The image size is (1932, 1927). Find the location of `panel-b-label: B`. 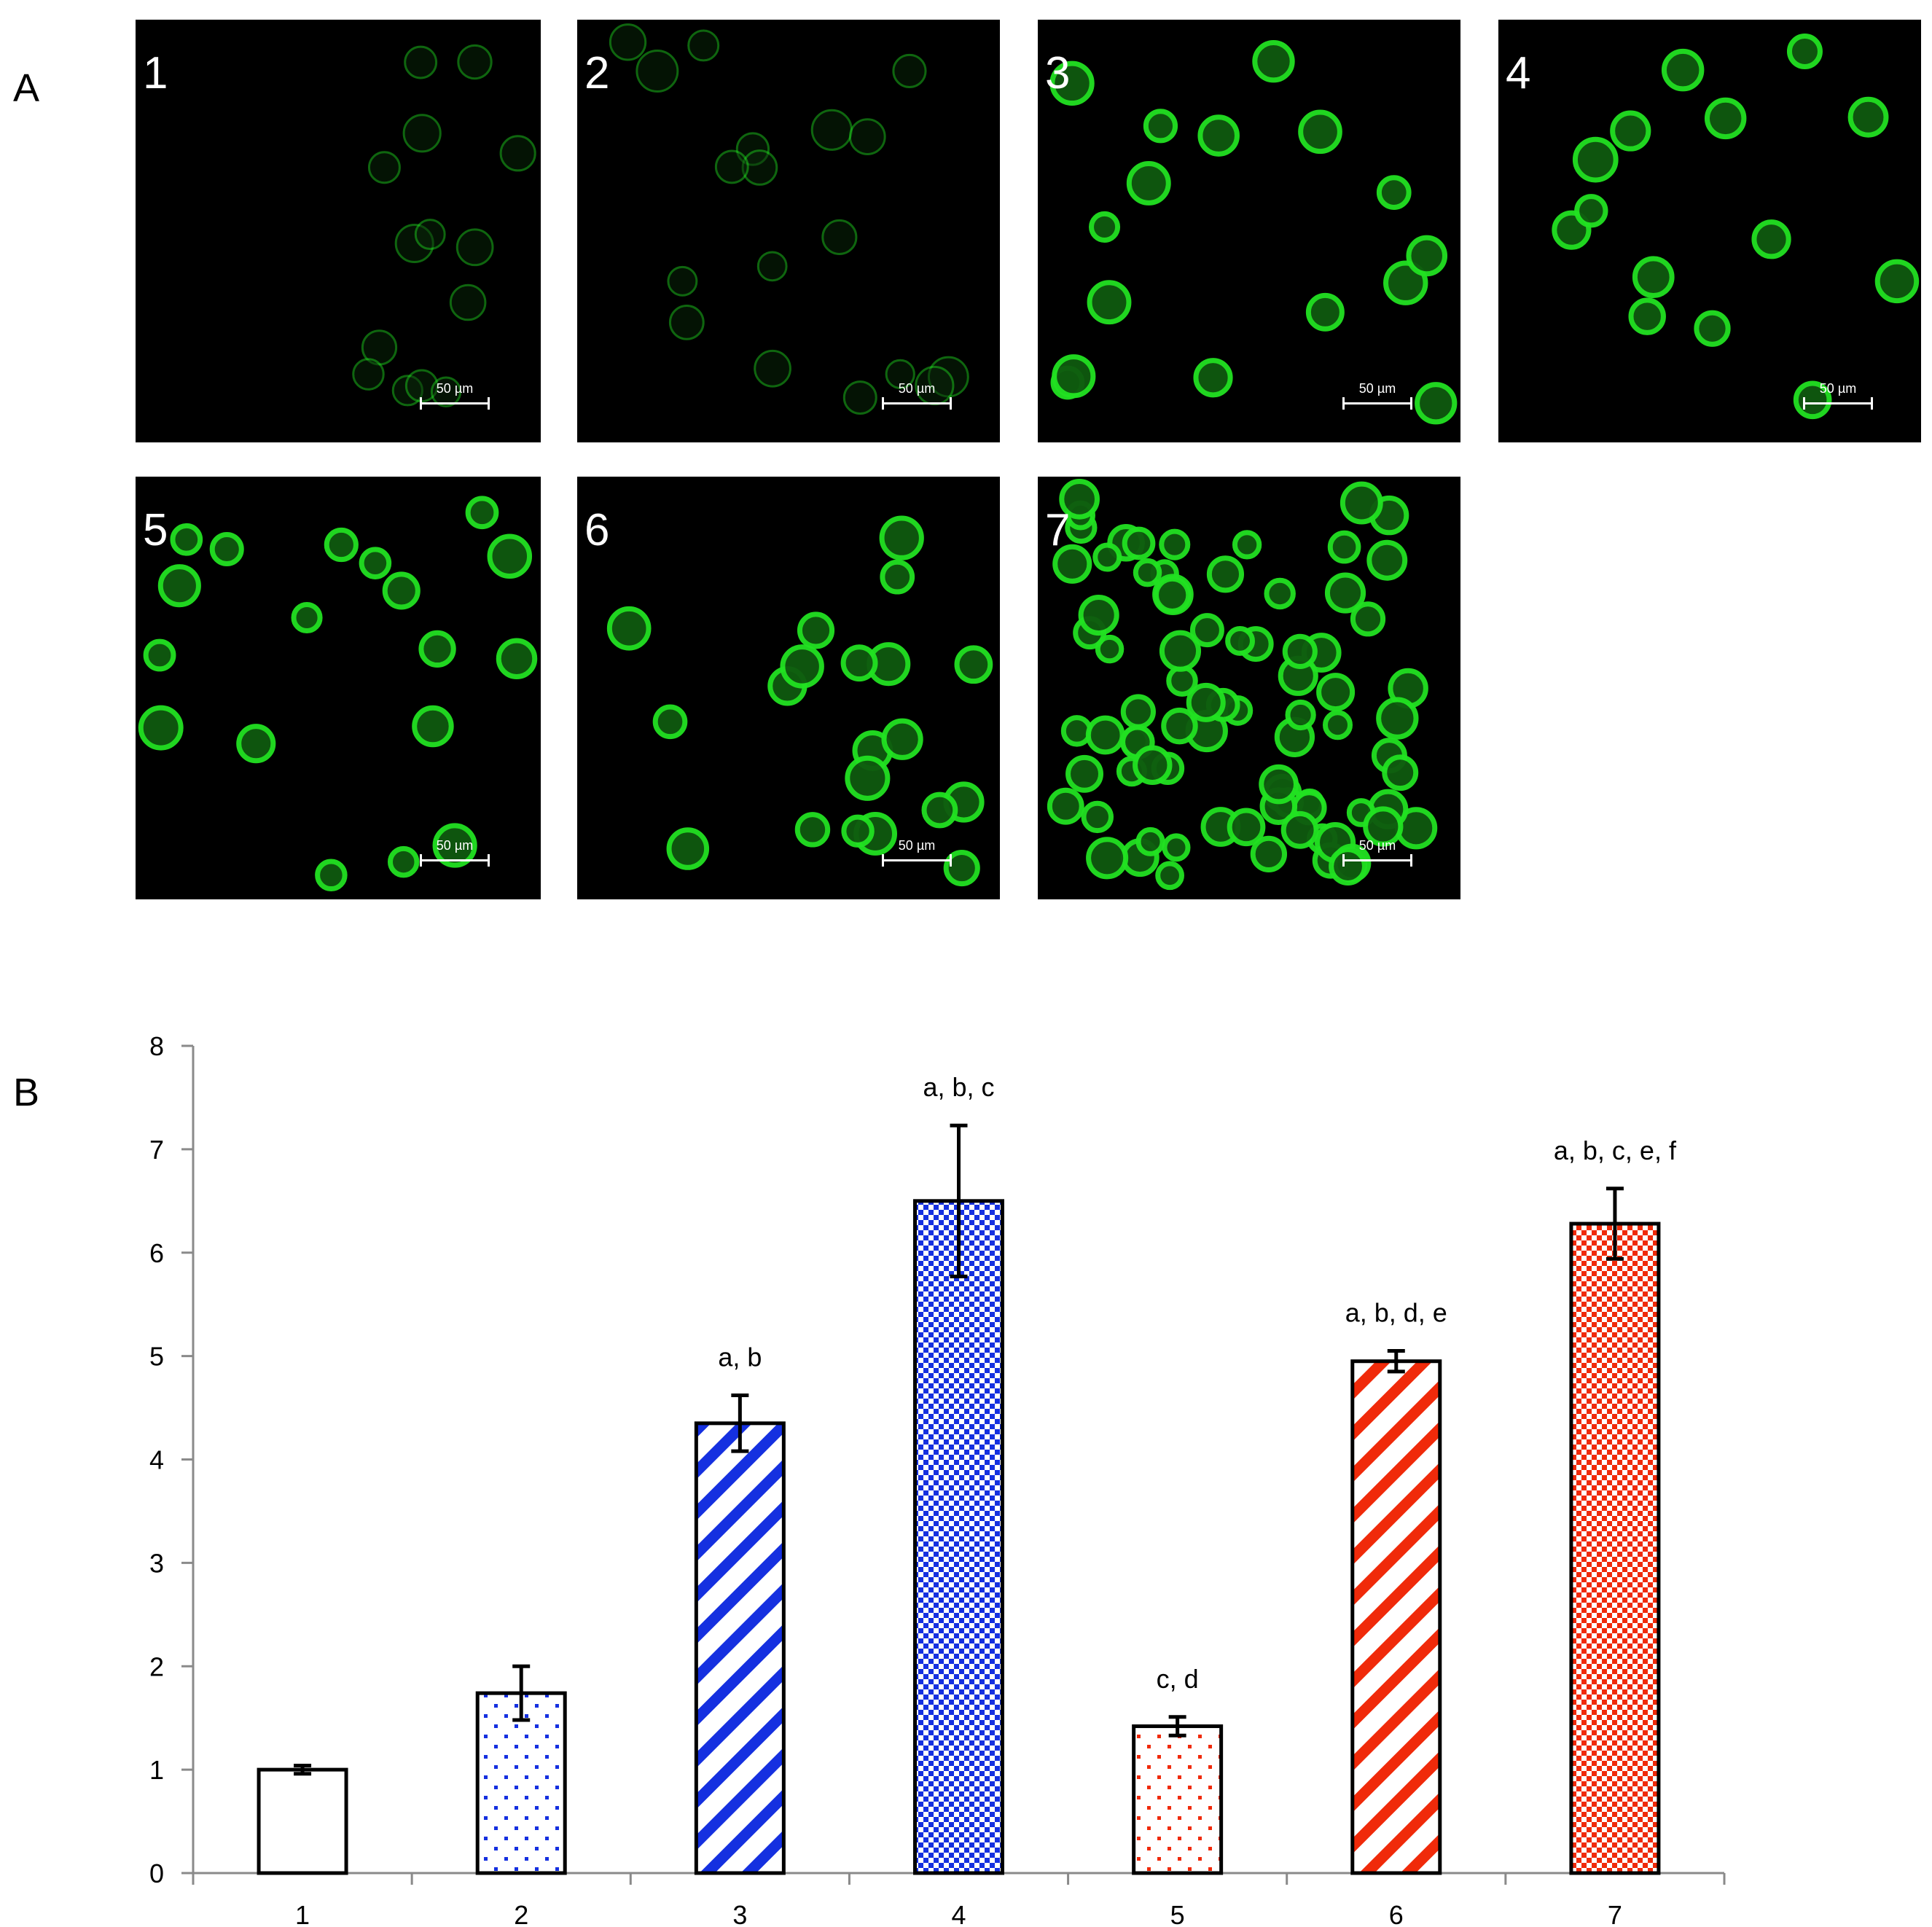

panel-b-label: B is located at coordinates (26, 1092).